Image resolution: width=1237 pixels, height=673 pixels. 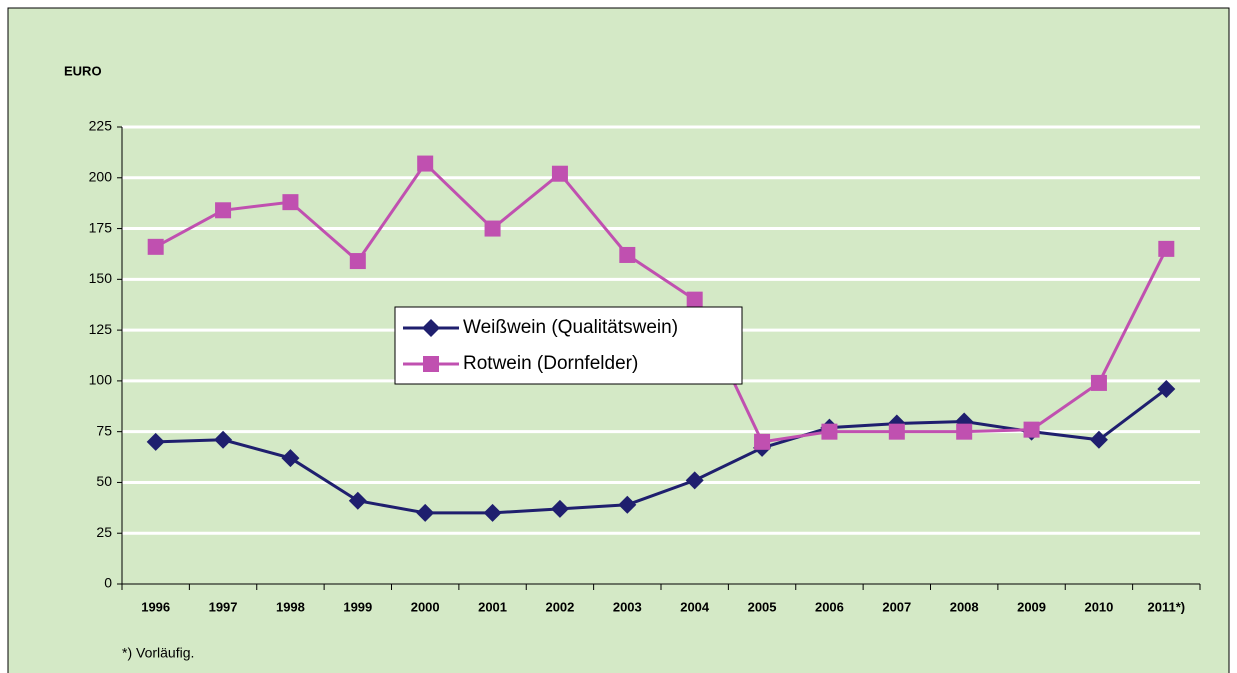 What do you see at coordinates (155, 606) in the screenshot?
I see `x-tick-label: 1996` at bounding box center [155, 606].